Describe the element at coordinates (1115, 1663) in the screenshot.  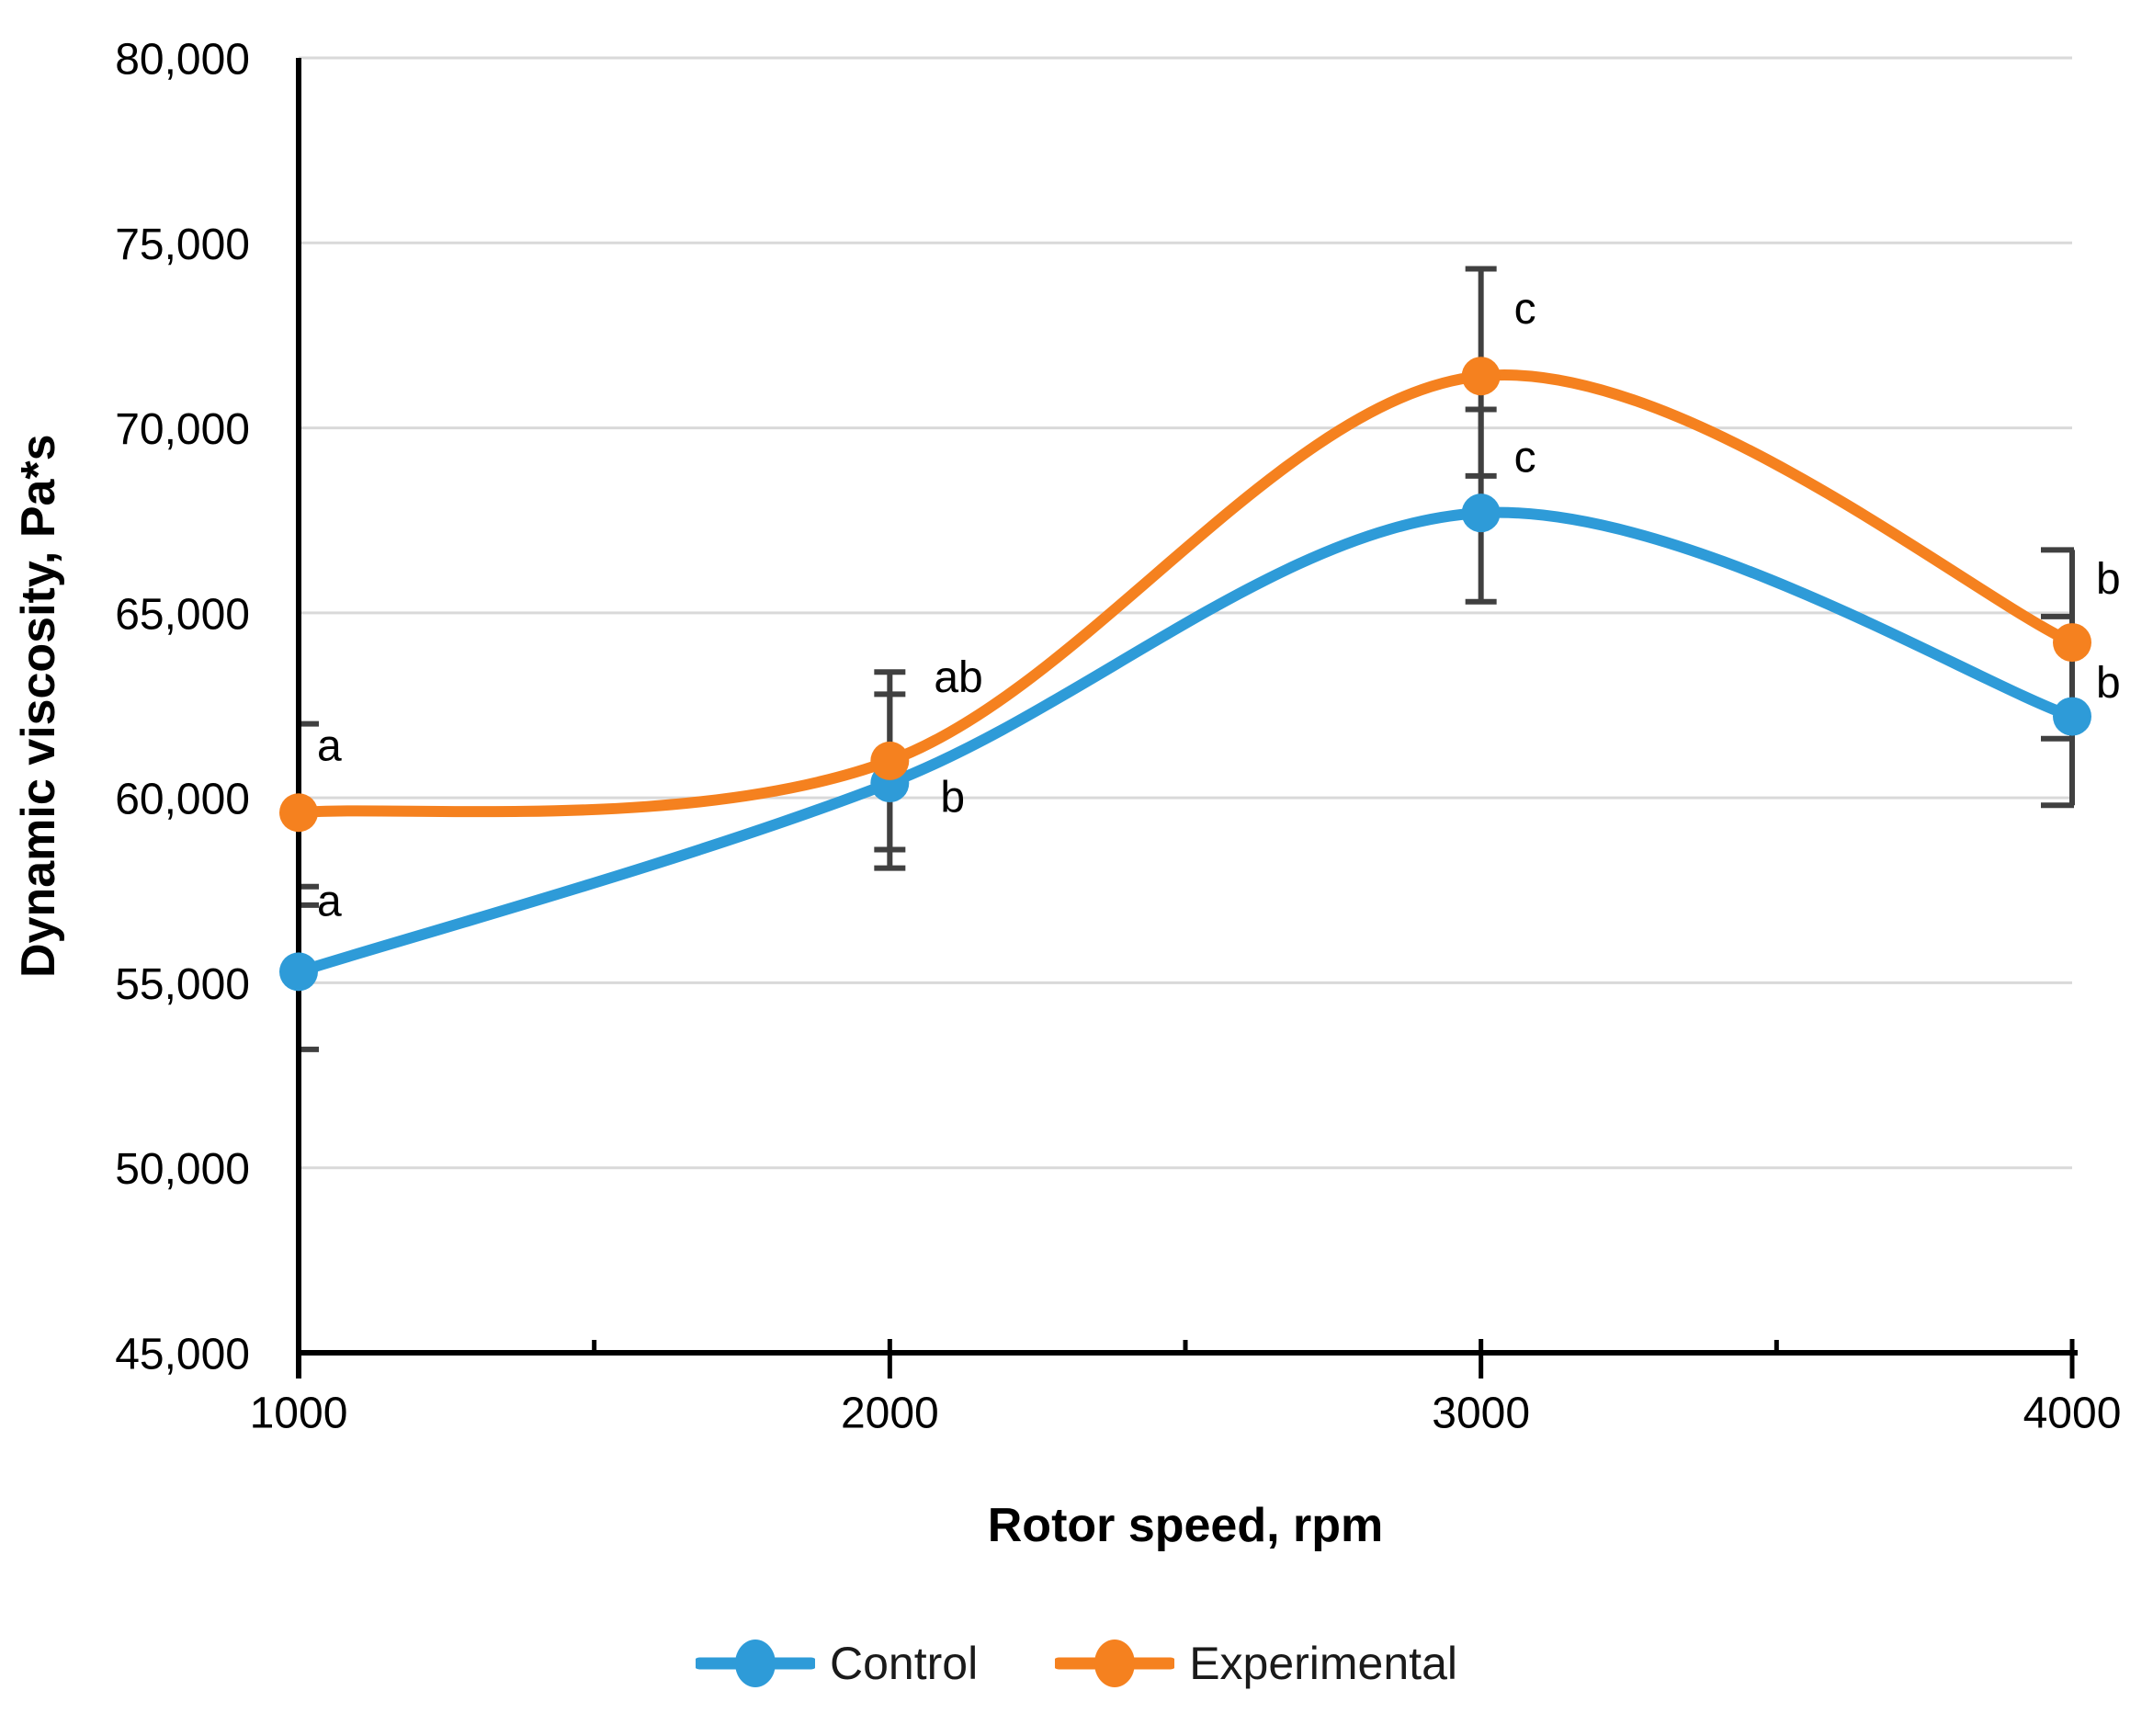
I see `legend-marker-experimental-icon` at that location.